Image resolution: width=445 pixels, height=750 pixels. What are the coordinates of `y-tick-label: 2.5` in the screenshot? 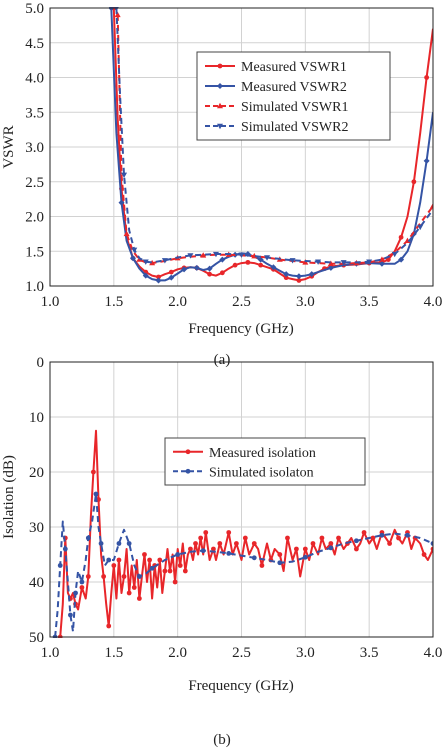 It's located at (34, 183).